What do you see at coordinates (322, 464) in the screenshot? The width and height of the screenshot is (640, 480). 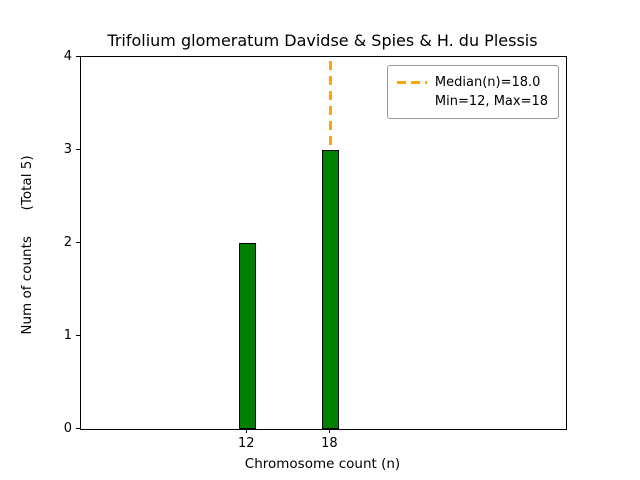 I see `x-axis-label: Chromosome count (n)` at bounding box center [322, 464].